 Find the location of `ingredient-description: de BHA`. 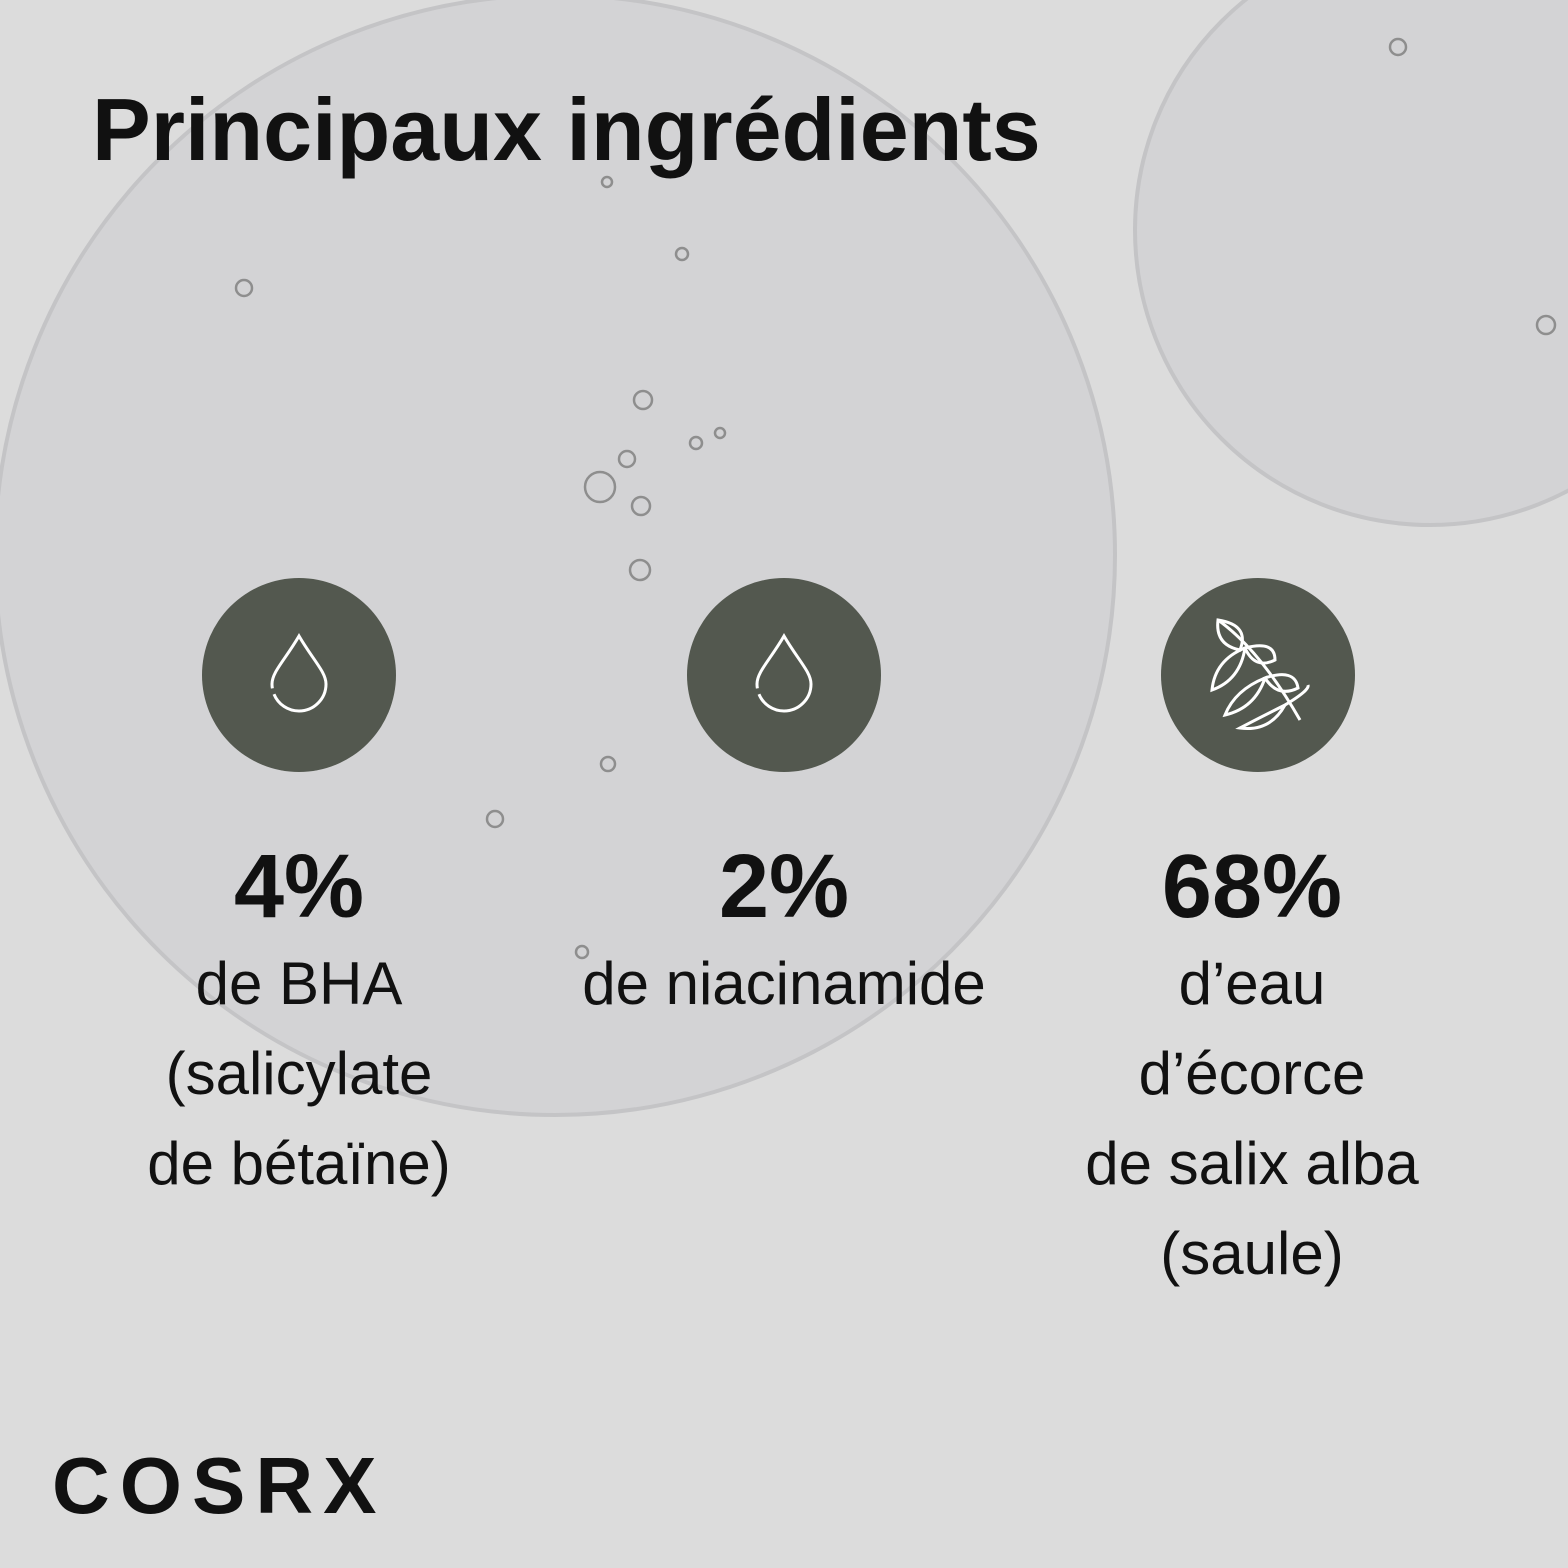

ingredient-description: de BHA is located at coordinates (299, 983).